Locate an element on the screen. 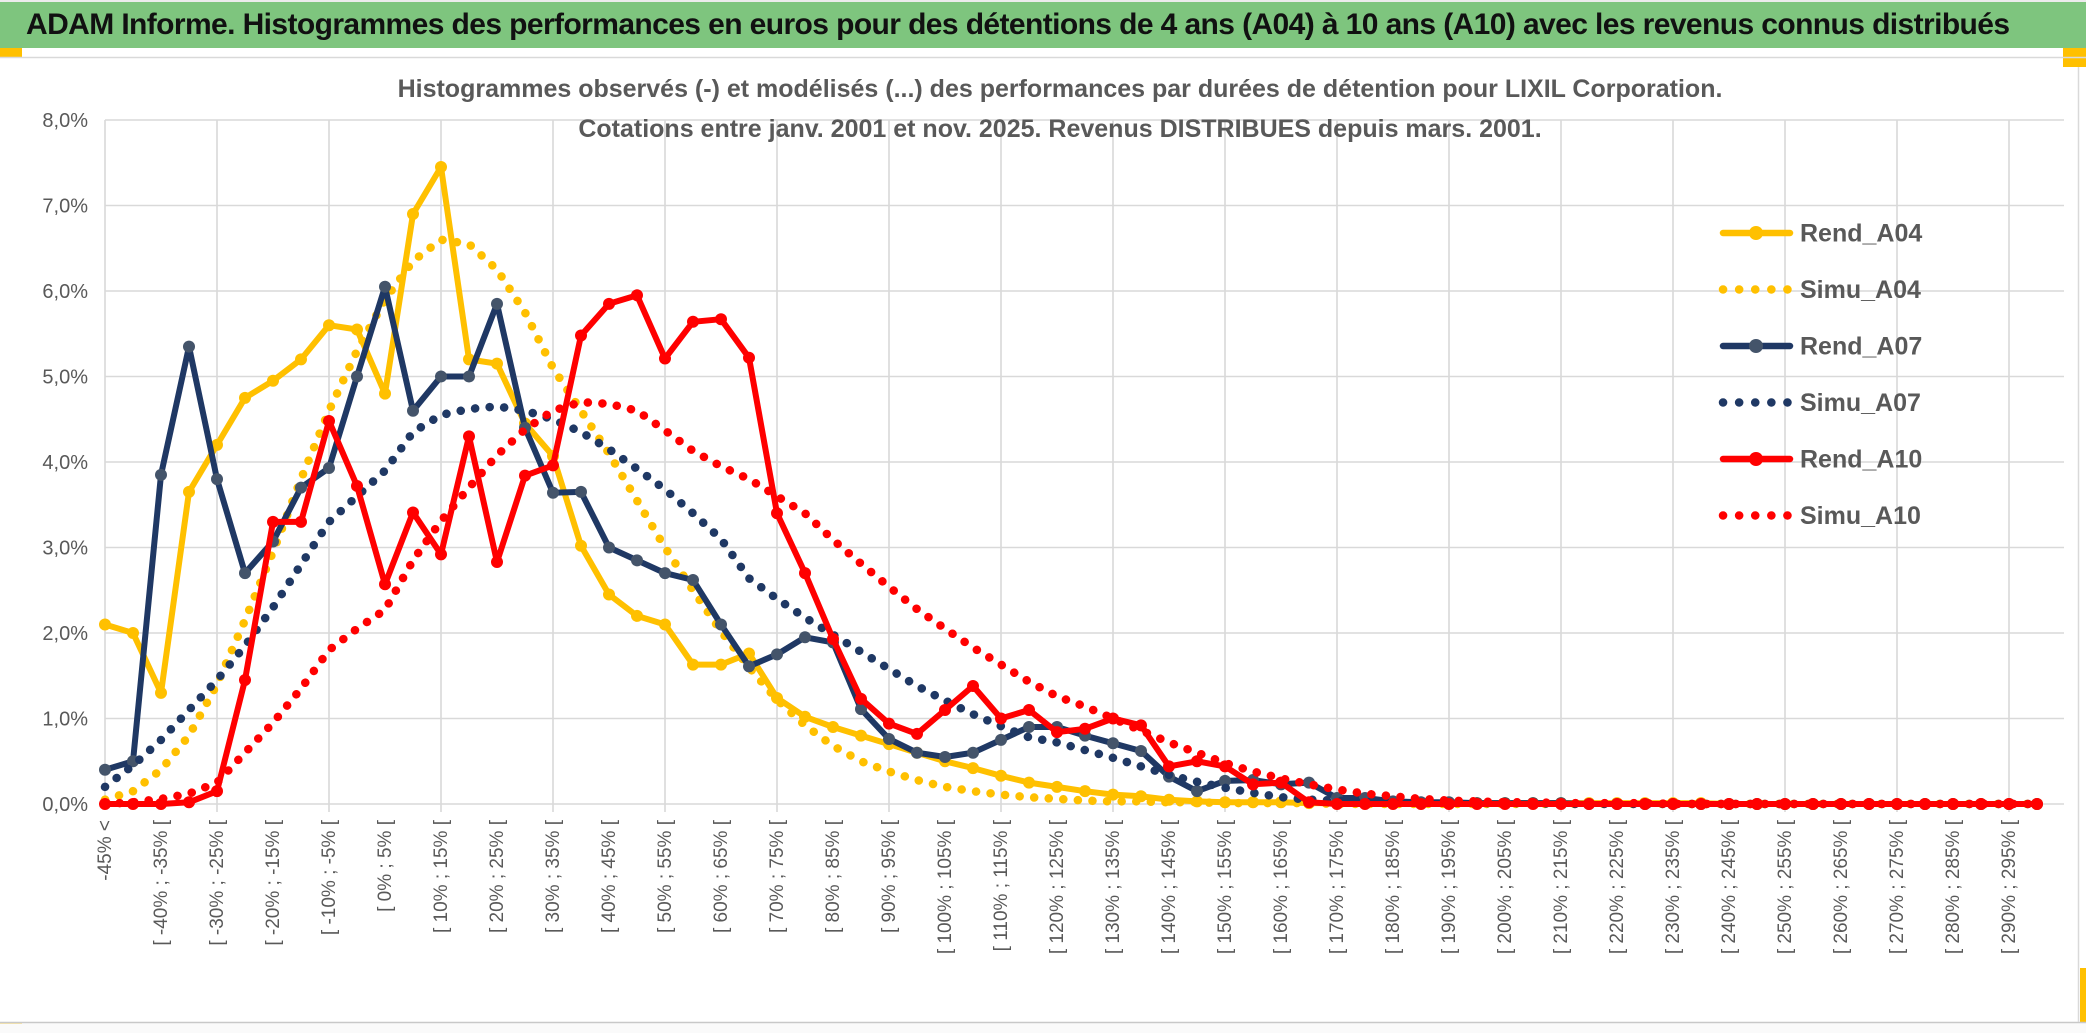 This screenshot has height=1033, width=2086. x-tick-label: [ 110% ; 115% [ is located at coordinates (1001, 885).